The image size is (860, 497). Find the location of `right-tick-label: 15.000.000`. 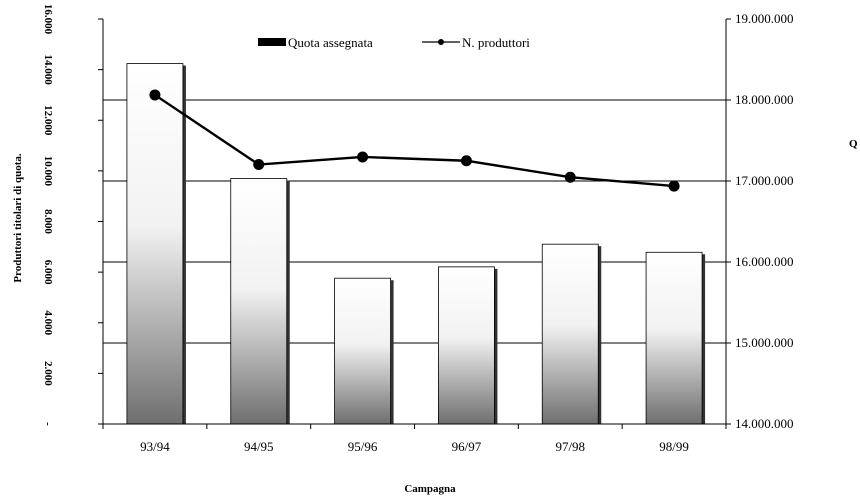

right-tick-label: 15.000.000 is located at coordinates (764, 342).